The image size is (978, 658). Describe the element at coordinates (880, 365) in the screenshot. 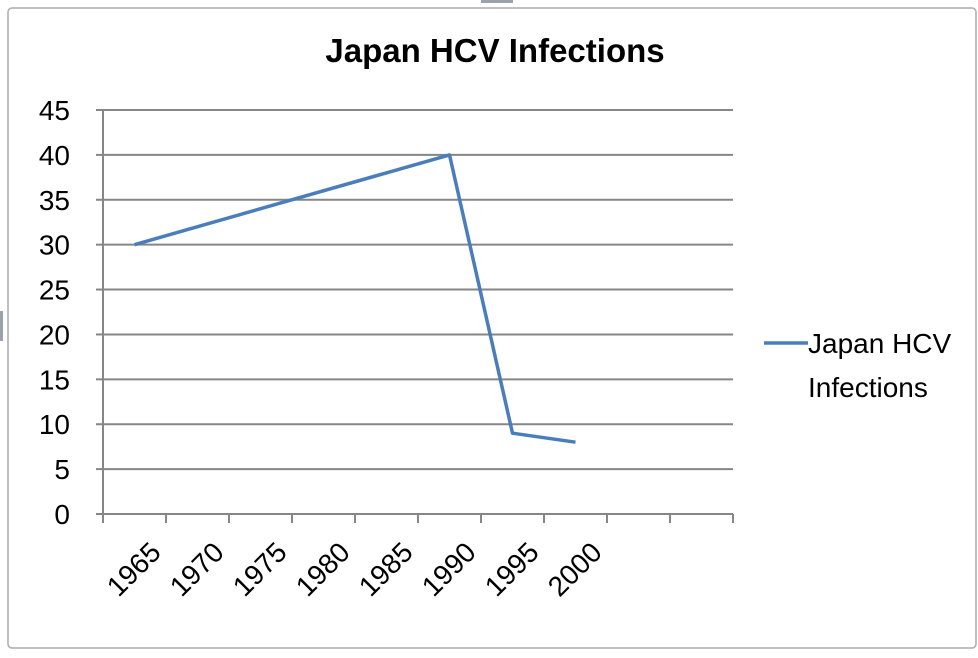

I see `legend-label: Japan HCV Infections` at that location.